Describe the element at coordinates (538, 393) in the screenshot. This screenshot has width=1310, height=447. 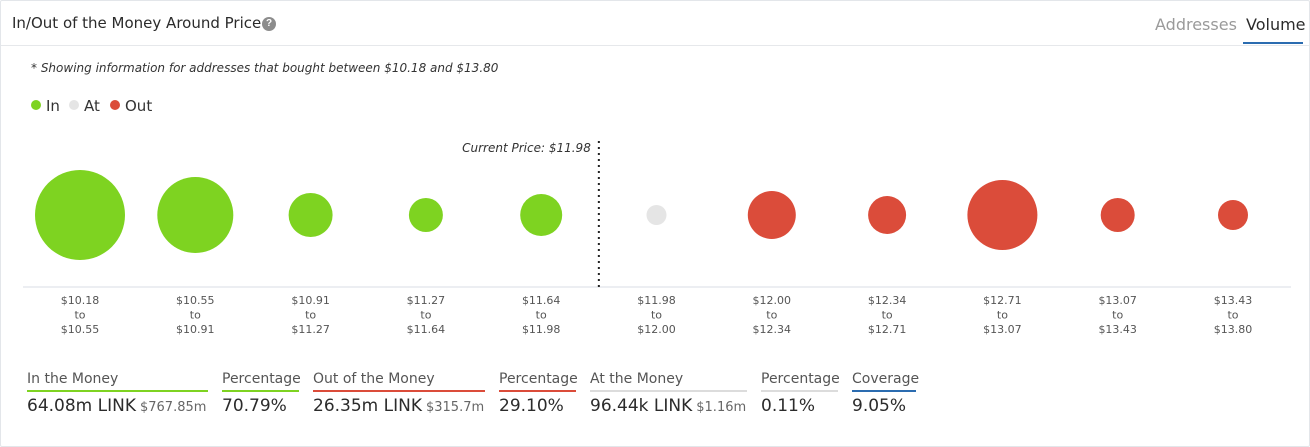
I see `stat-out-percentage: Percentage 29.10%` at that location.